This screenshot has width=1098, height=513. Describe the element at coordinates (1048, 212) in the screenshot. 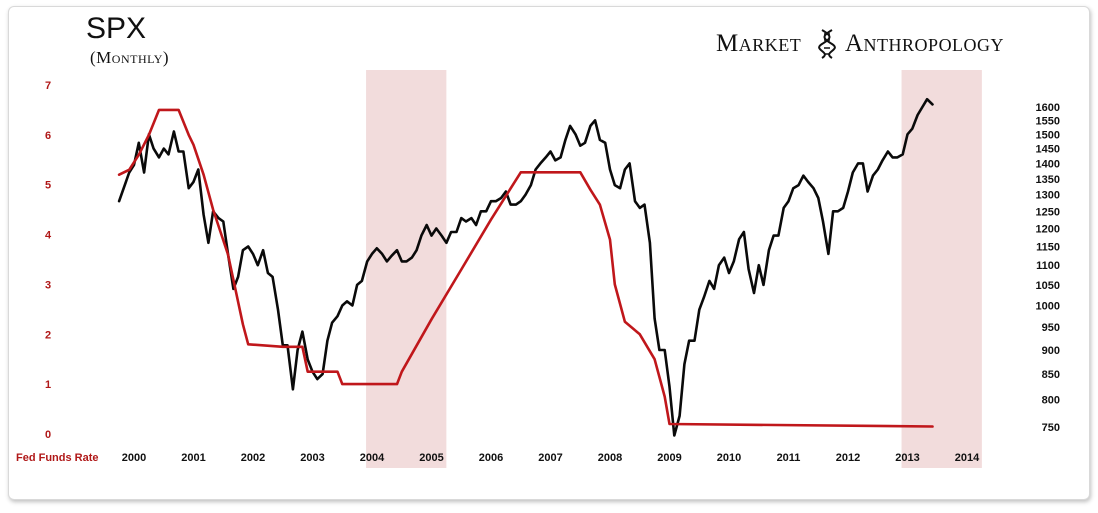

I see `right-tick-label: 1250` at that location.